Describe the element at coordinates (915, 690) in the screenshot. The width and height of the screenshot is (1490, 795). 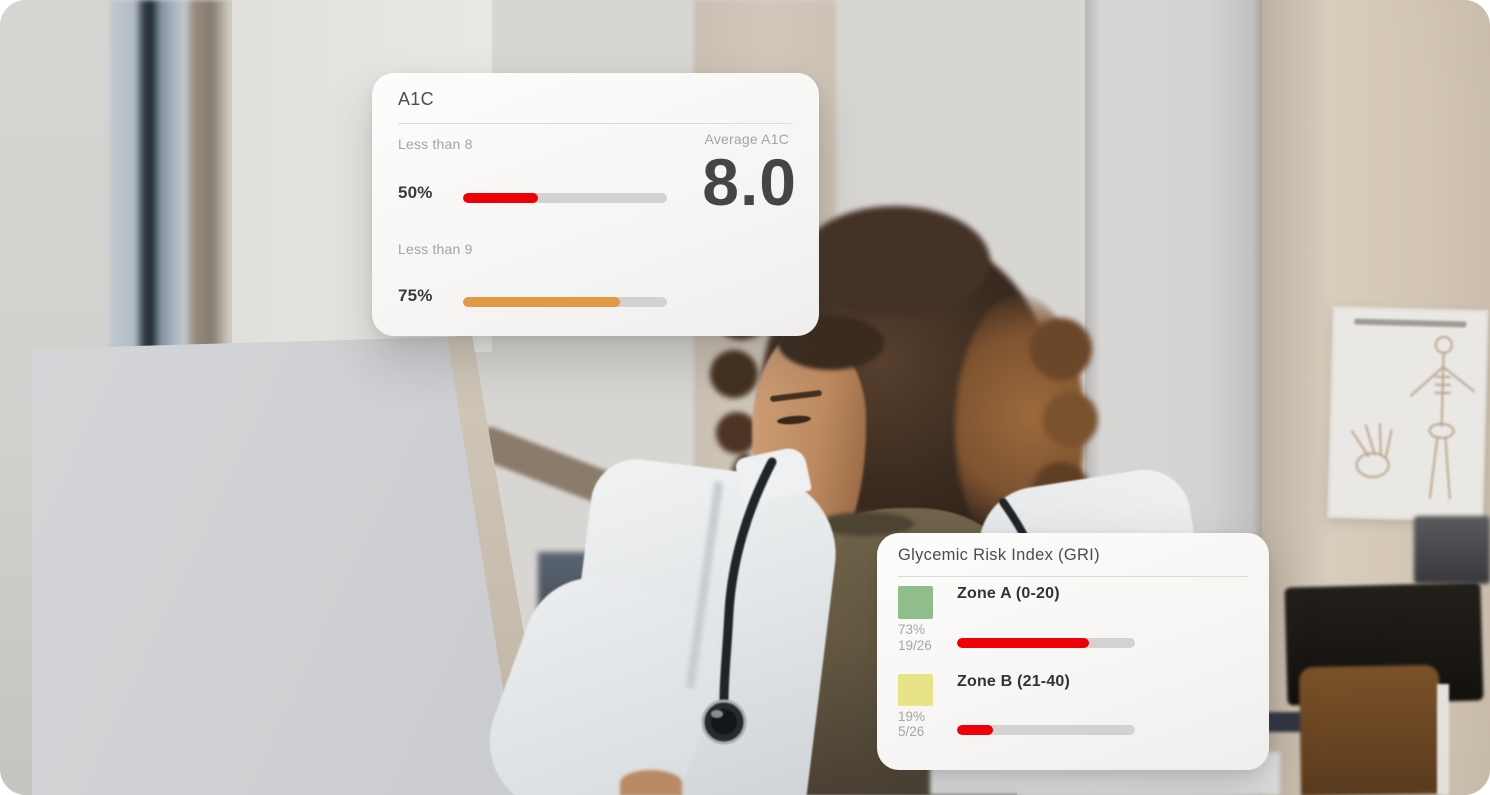
I see `zone-b-swatch` at that location.